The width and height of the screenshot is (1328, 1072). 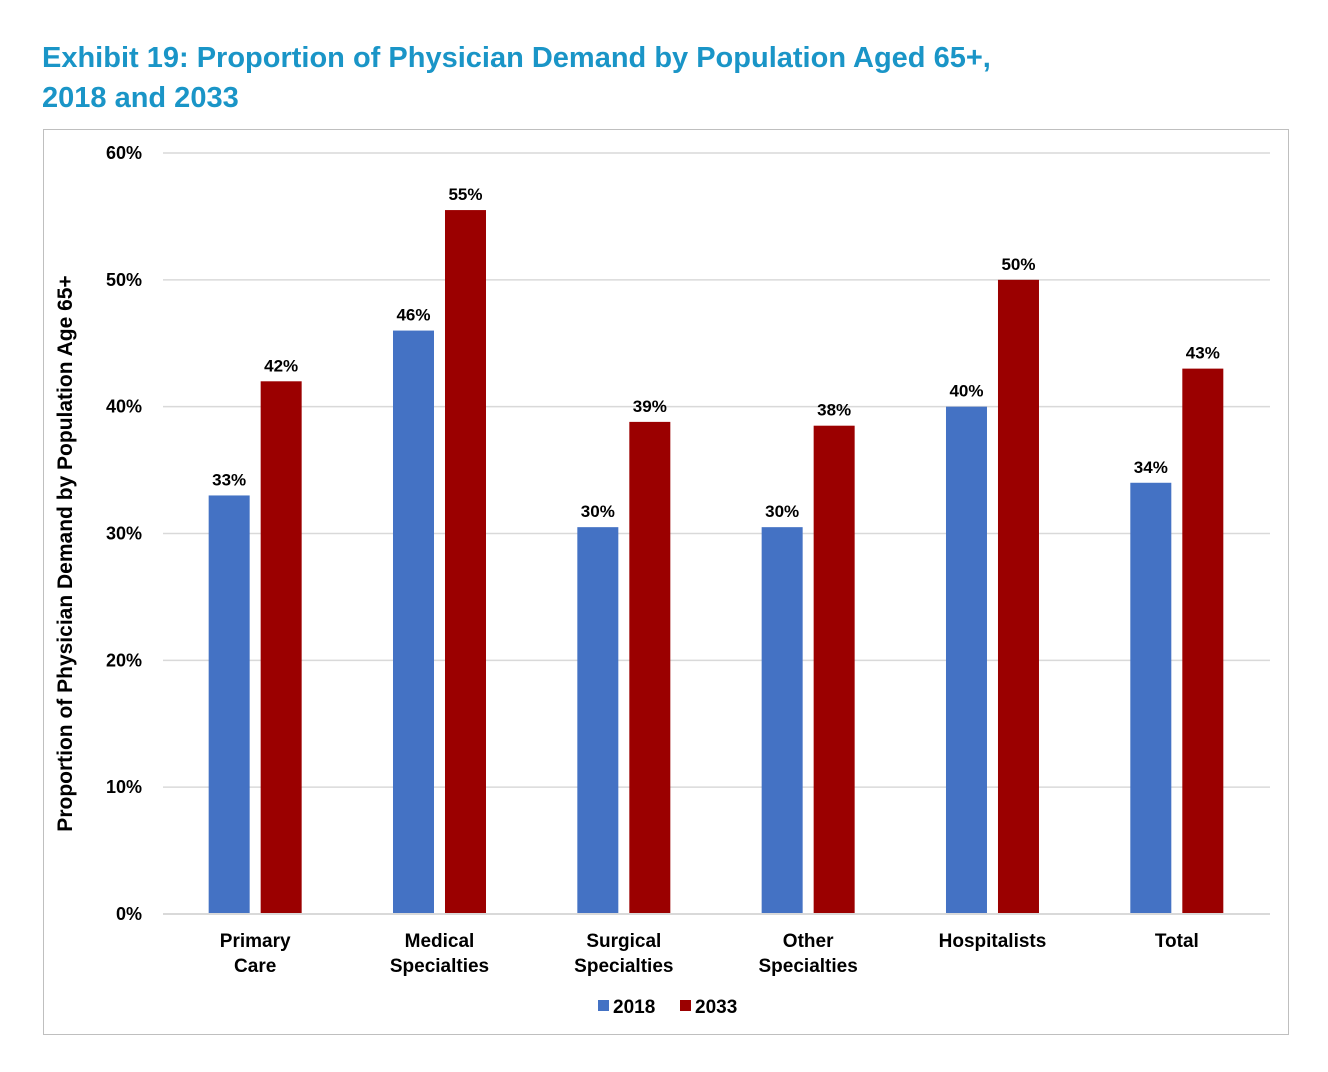 I want to click on data-label: 46%, so click(x=413, y=315).